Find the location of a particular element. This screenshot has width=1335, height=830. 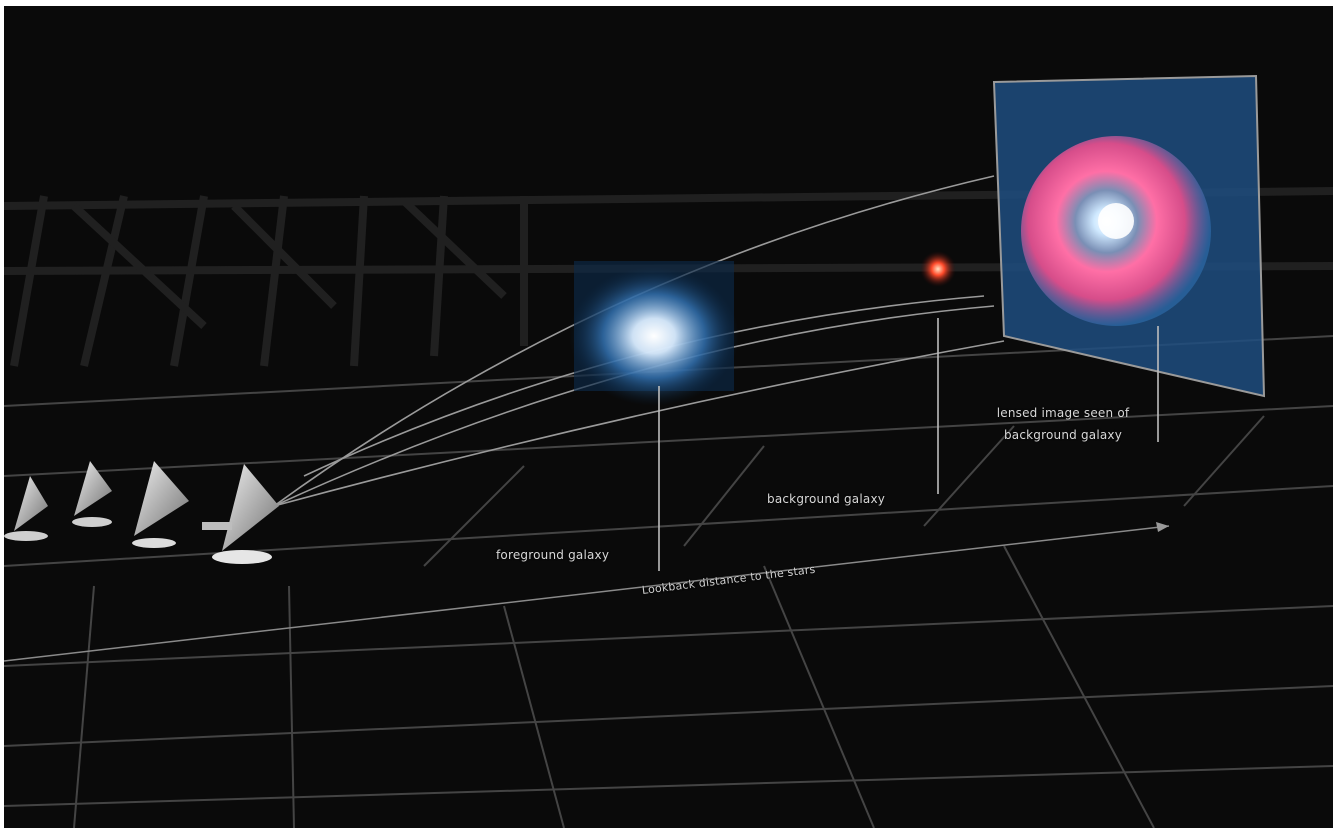

lensed-image-label: lensed image seen of background galaxy is located at coordinates (1063, 424).